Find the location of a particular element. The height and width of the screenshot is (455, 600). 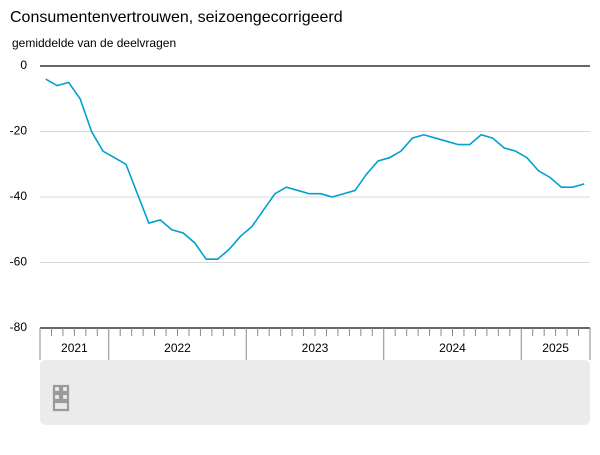

y-tick-label: -80 is located at coordinates (19, 327).